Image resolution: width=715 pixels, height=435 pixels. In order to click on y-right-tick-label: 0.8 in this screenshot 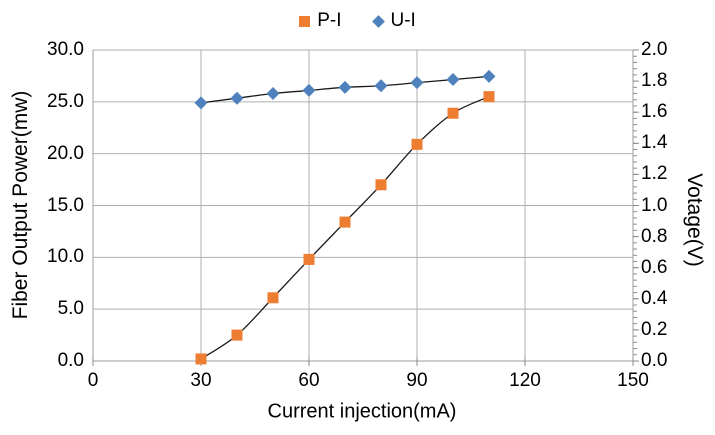, I will do `click(654, 236)`.